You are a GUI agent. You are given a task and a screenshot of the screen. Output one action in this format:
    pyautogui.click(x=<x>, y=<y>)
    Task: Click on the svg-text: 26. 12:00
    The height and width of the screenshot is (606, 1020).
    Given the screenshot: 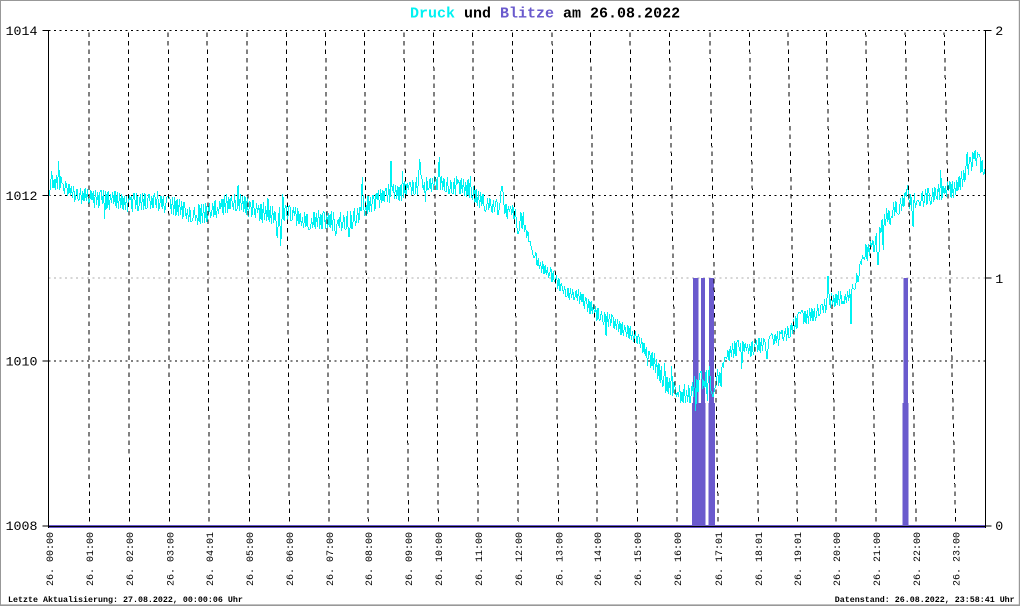 What is the action you would take?
    pyautogui.click(x=520, y=559)
    